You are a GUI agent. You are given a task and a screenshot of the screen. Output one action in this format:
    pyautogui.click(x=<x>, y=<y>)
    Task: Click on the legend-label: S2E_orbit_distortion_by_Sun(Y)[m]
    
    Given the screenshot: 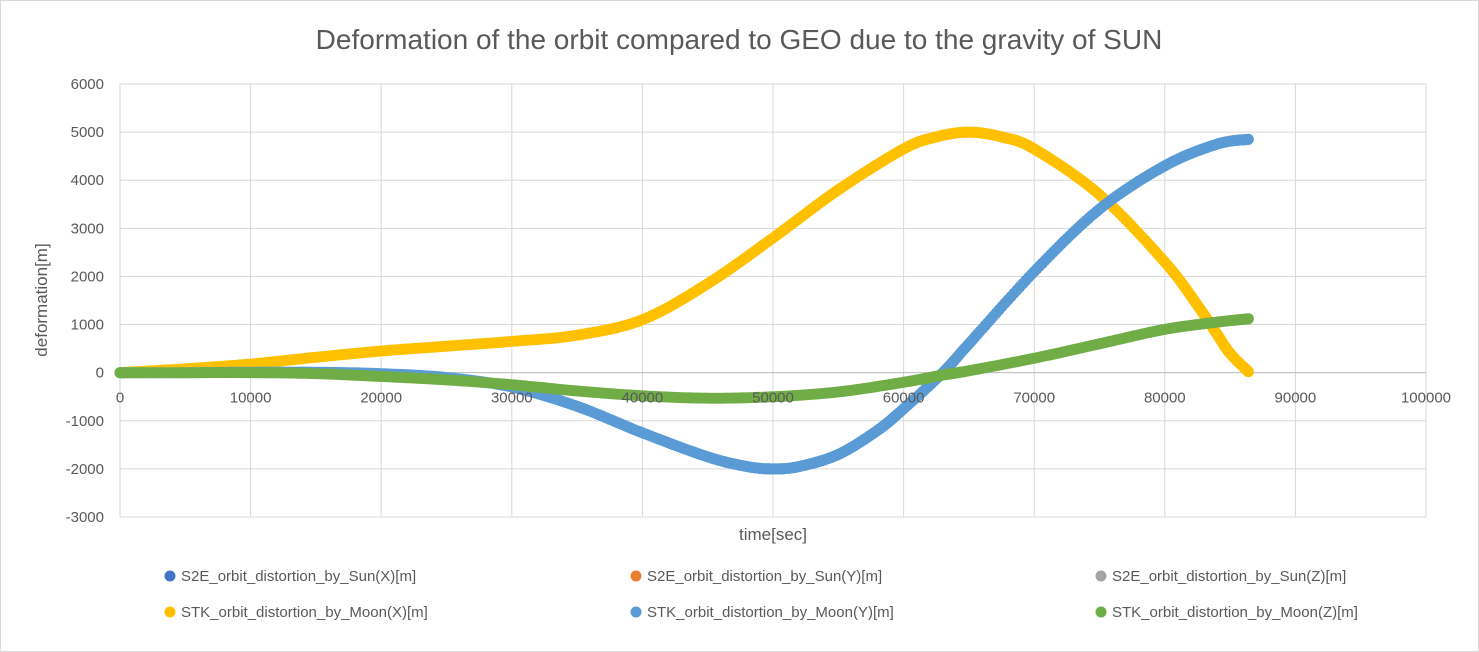 What is the action you would take?
    pyautogui.click(x=764, y=576)
    